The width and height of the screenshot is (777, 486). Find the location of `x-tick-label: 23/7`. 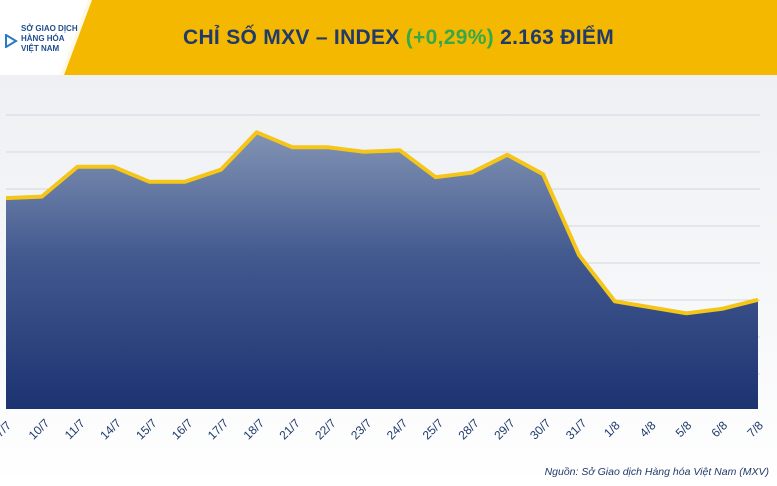

x-tick-label: 23/7 is located at coordinates (361, 429).